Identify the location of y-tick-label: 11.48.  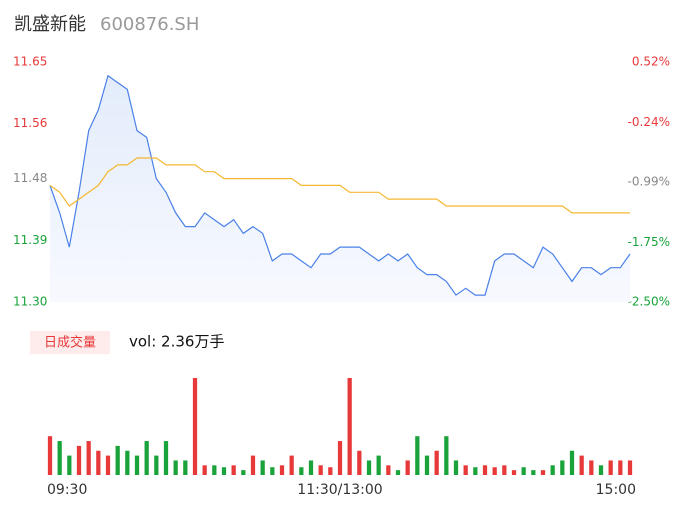
(30, 178).